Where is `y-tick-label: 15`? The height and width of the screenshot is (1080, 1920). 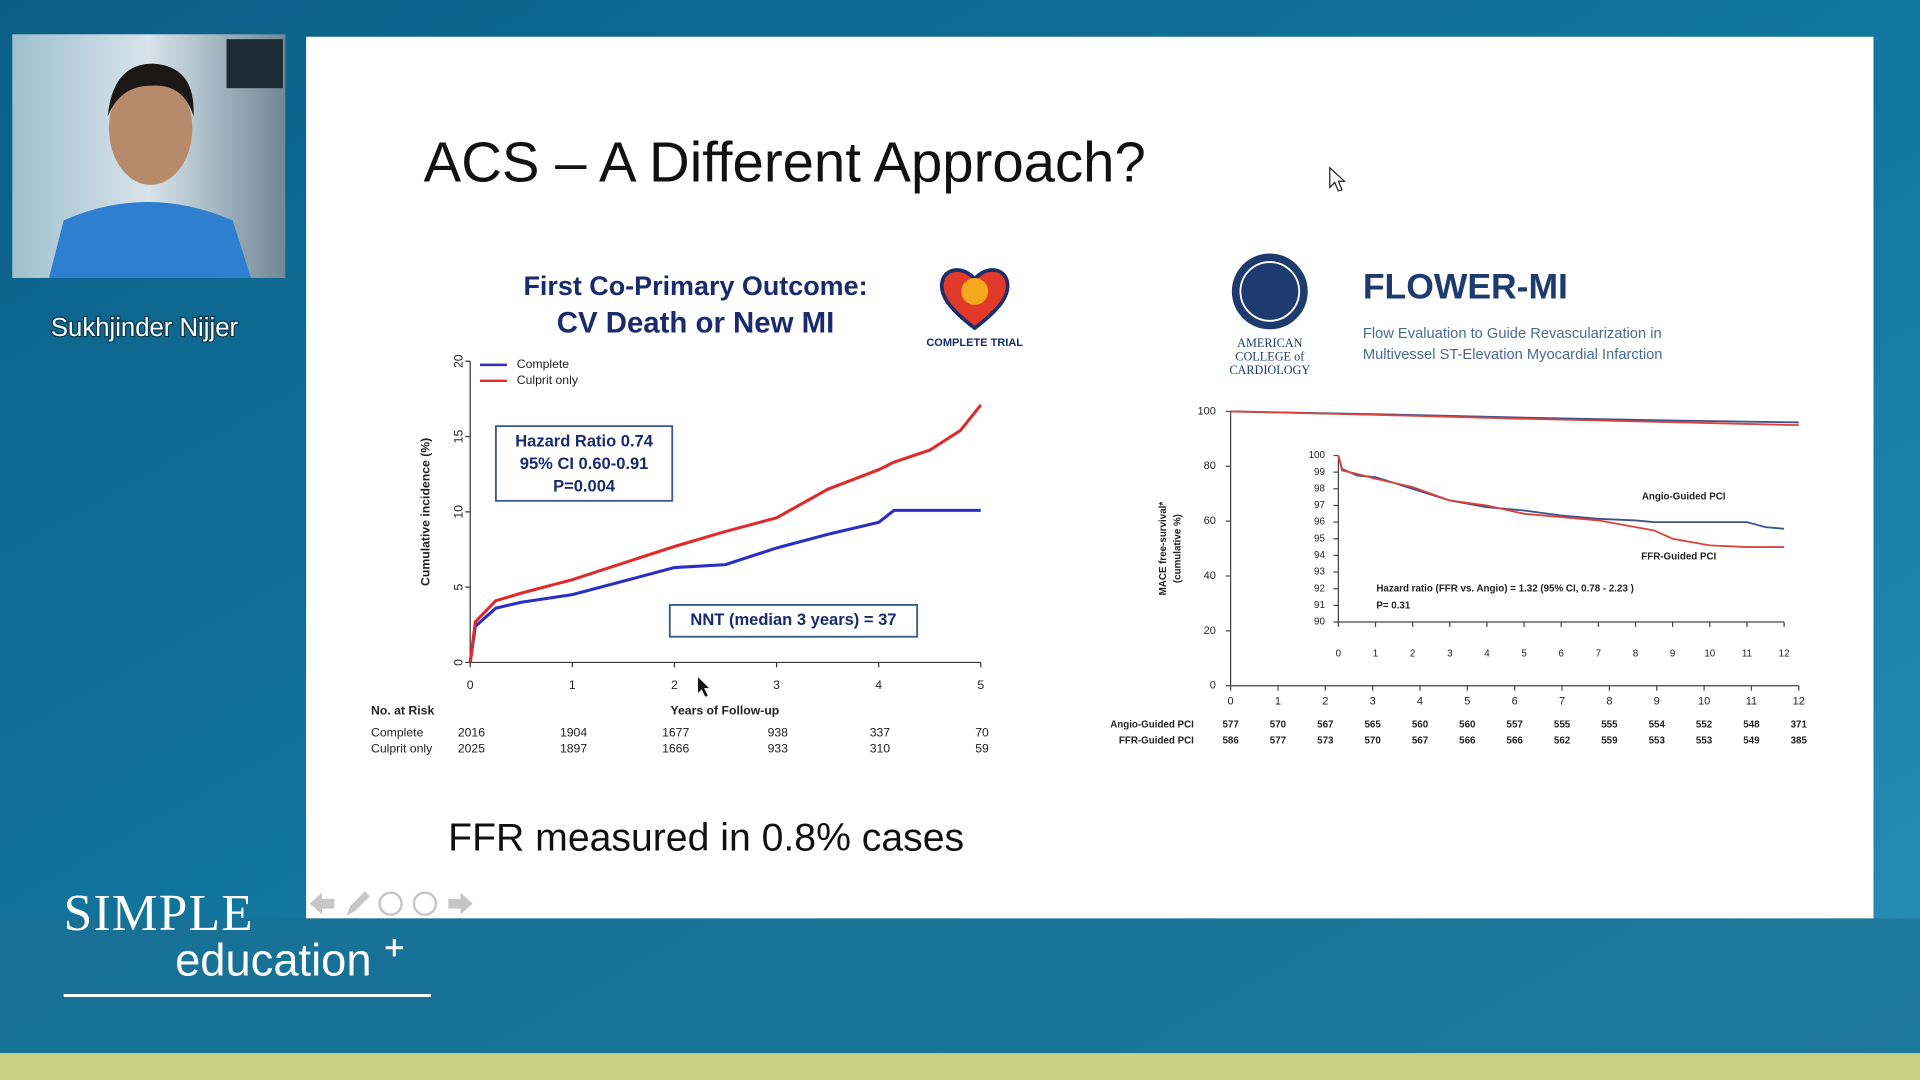 y-tick-label: 15 is located at coordinates (458, 437).